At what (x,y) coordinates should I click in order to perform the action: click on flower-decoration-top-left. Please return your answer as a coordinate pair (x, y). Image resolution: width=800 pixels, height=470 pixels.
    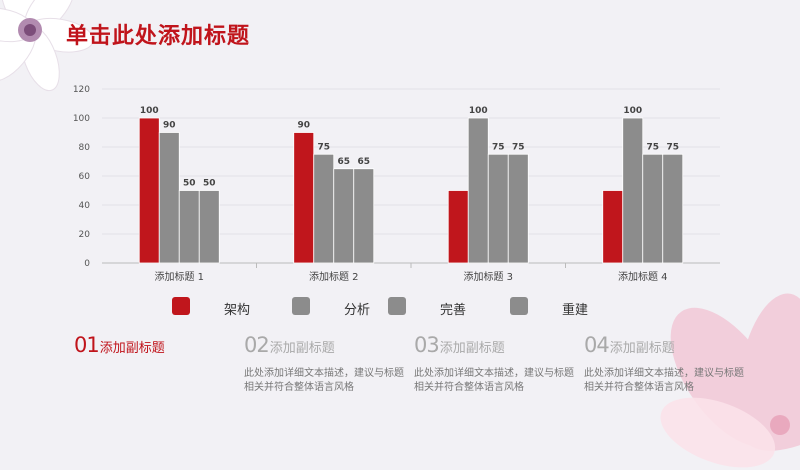
    Looking at the image, I should click on (47, 46).